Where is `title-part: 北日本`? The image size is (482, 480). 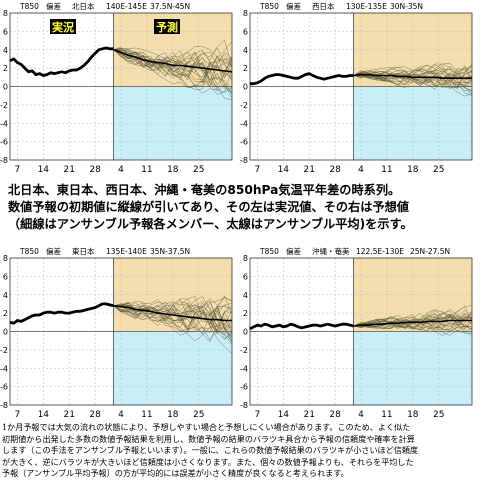
title-part: 北日本 is located at coordinates (83, 6).